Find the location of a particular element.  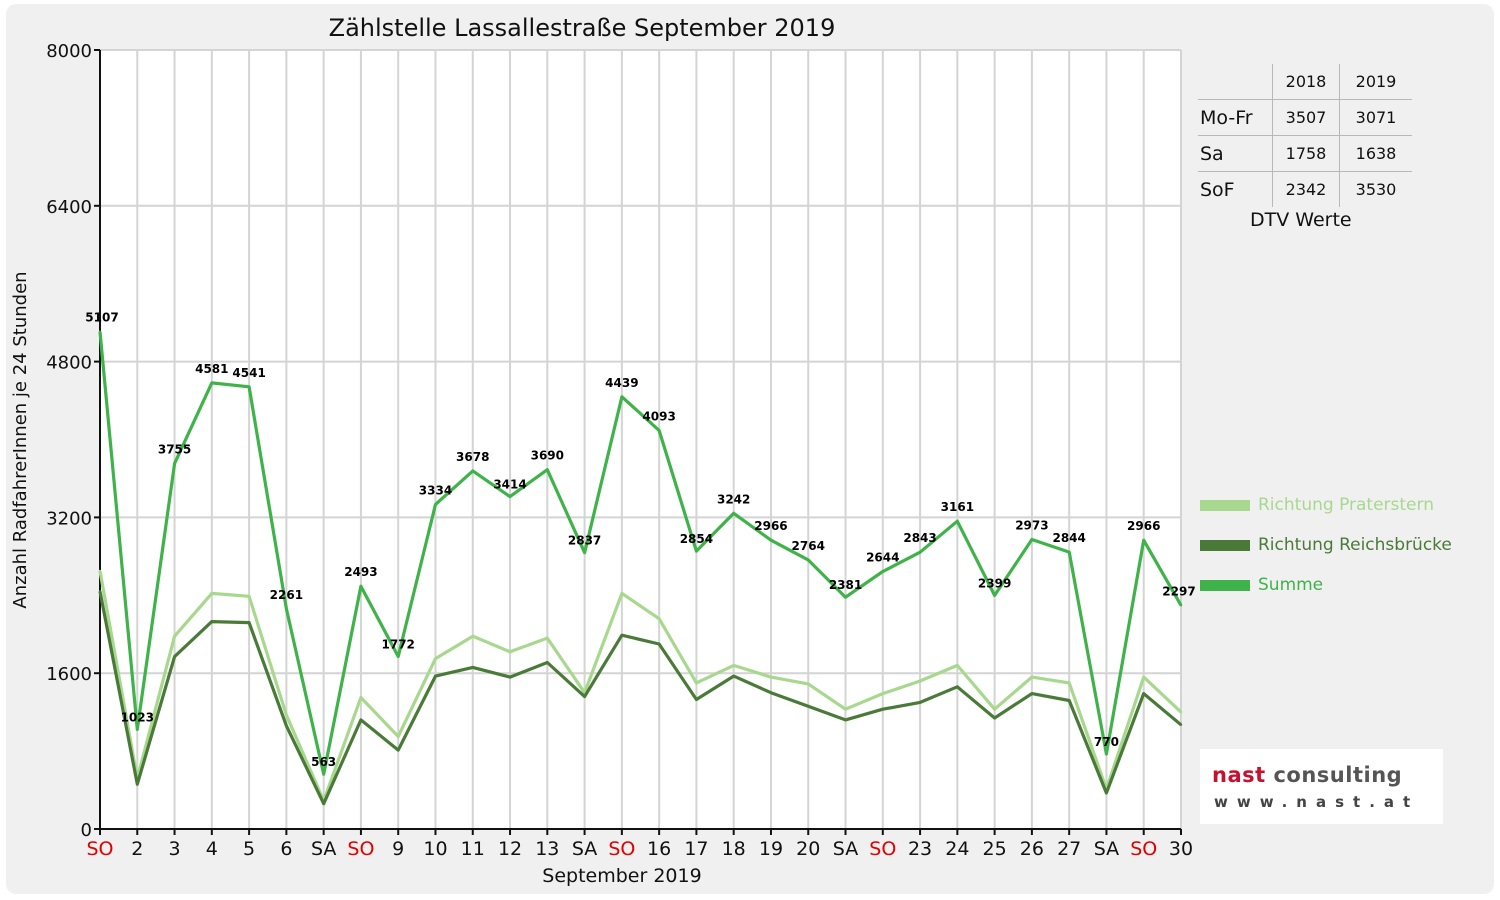

logo-url: www.nast.at is located at coordinates (1317, 802).